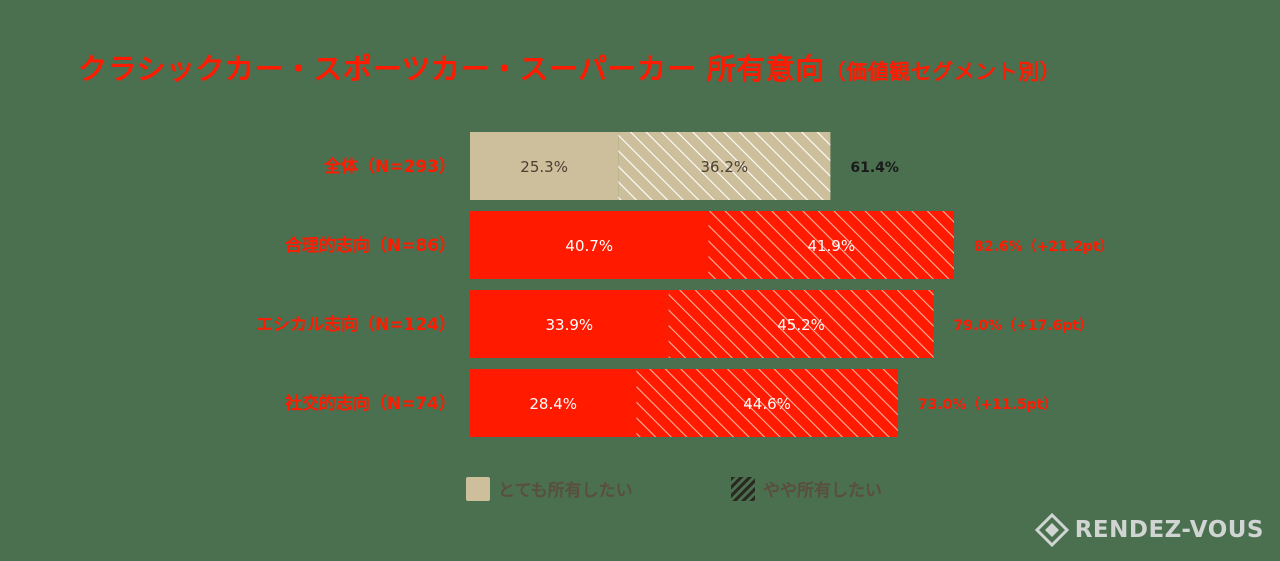  What do you see at coordinates (822, 491) in the screenshot?
I see `legend-label-somewhat: やや所有したい` at bounding box center [822, 491].